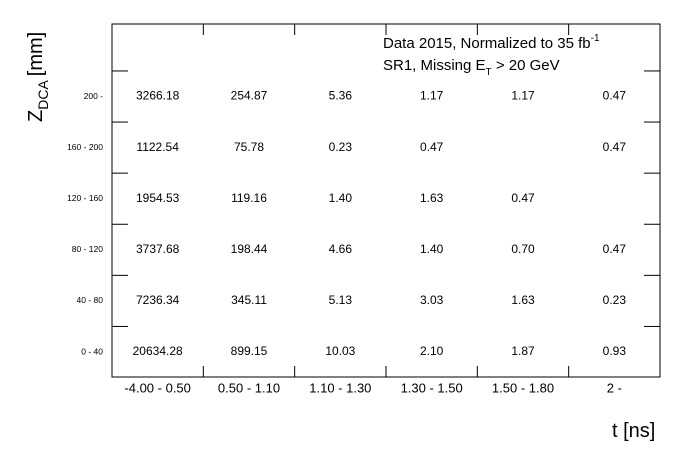 This screenshot has height=472, width=696. What do you see at coordinates (87, 249) in the screenshot?
I see `y-tick-label: 80 - 120` at bounding box center [87, 249].